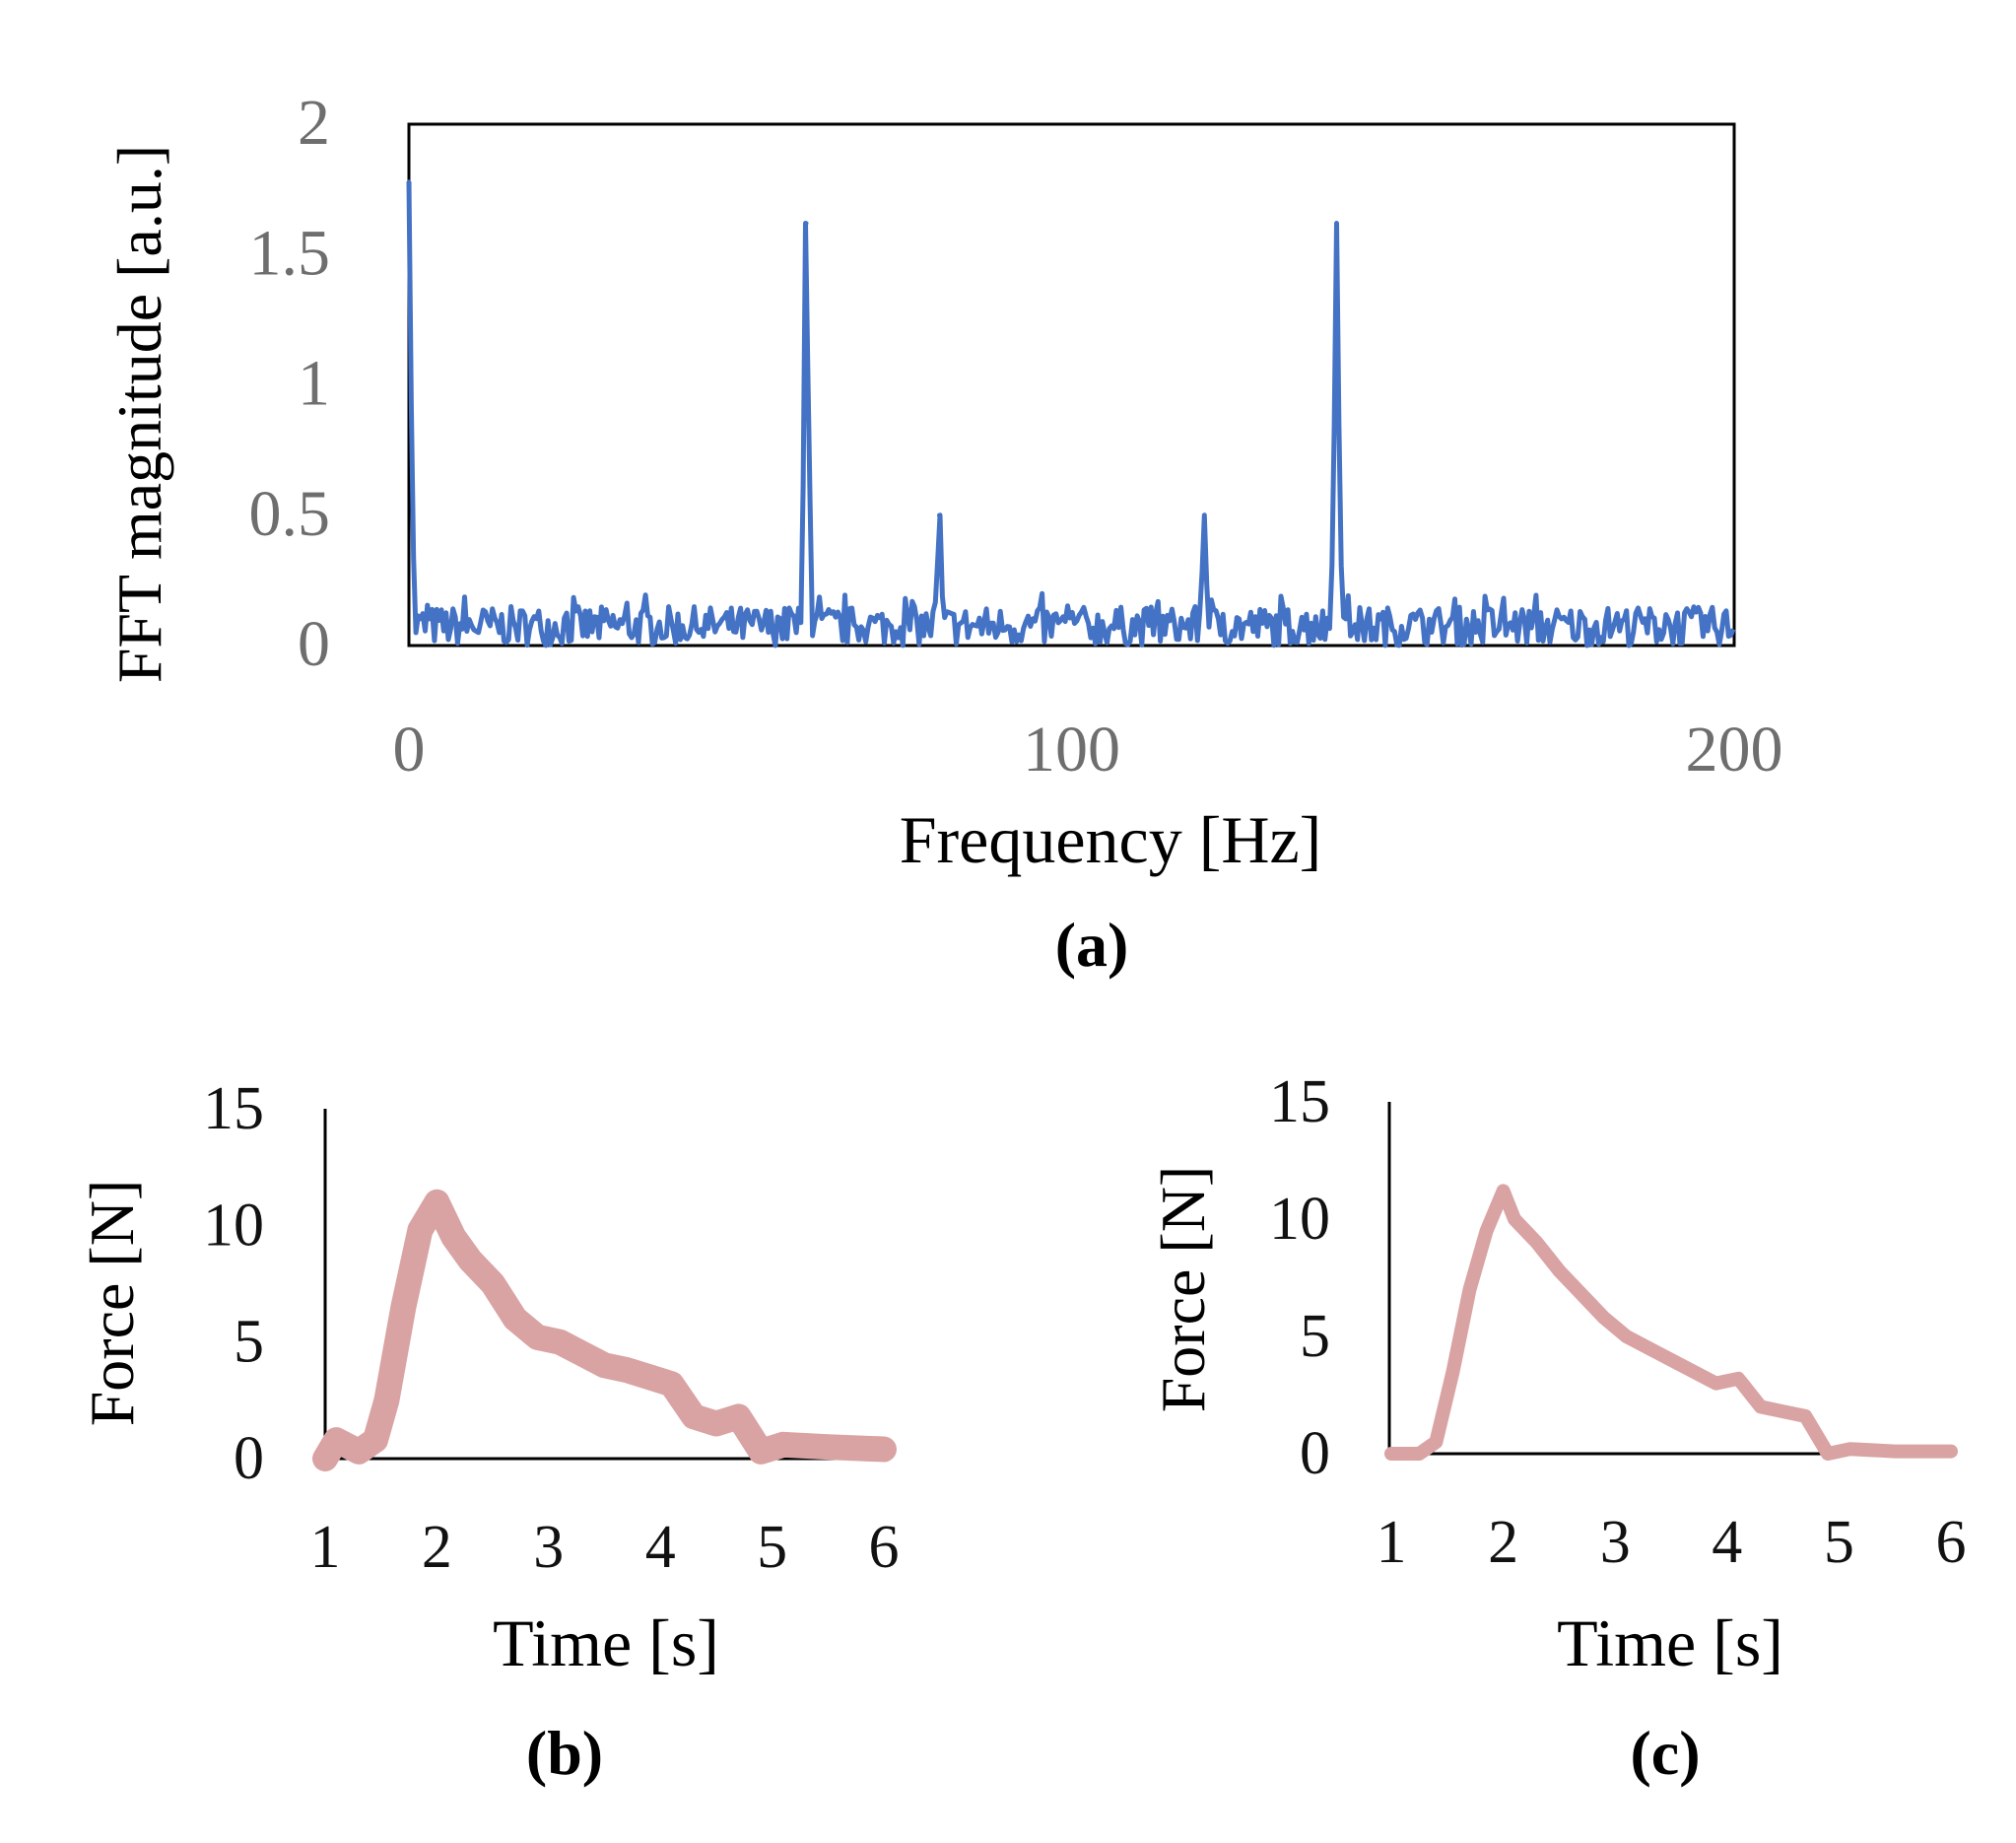  I want to click on y-tick-label: 0.5, so click(290, 514).